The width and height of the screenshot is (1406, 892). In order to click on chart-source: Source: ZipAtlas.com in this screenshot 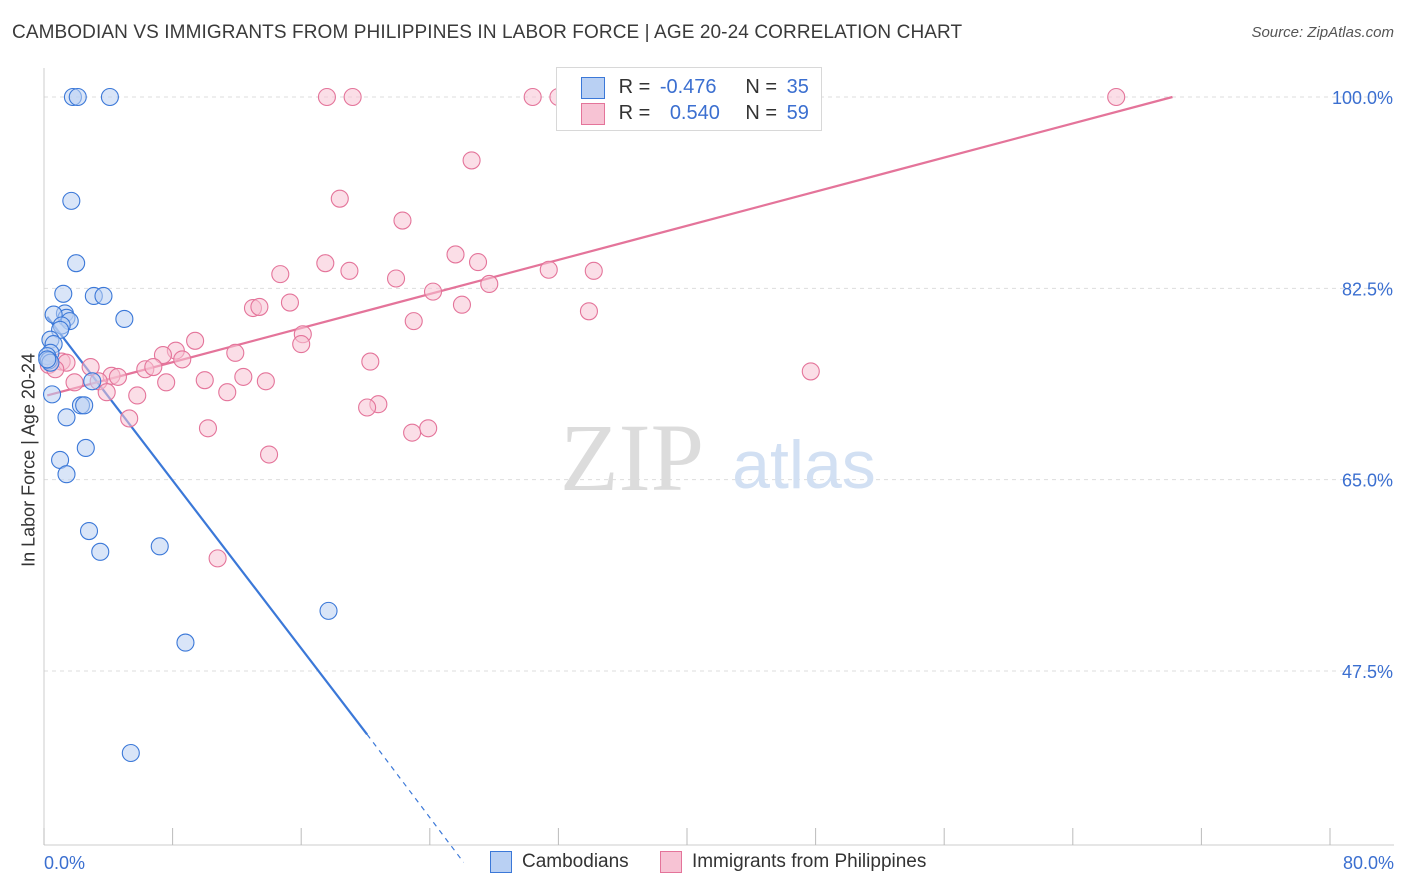, I will do `click(1322, 32)`.